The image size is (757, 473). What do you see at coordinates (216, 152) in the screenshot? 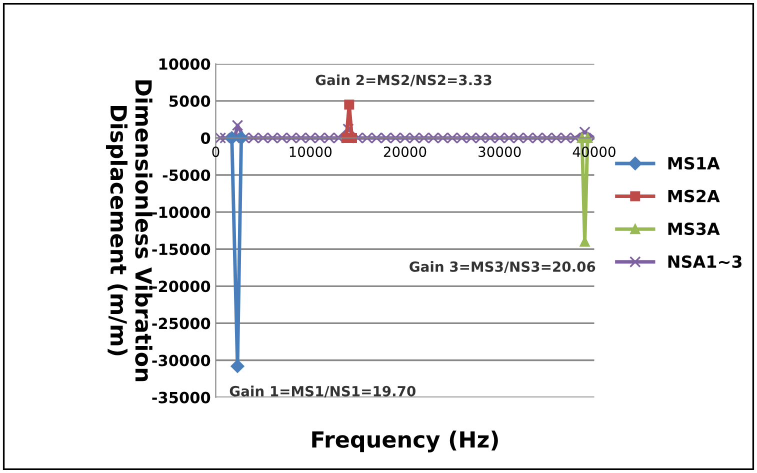
I see `x-tick-label: 0` at bounding box center [216, 152].